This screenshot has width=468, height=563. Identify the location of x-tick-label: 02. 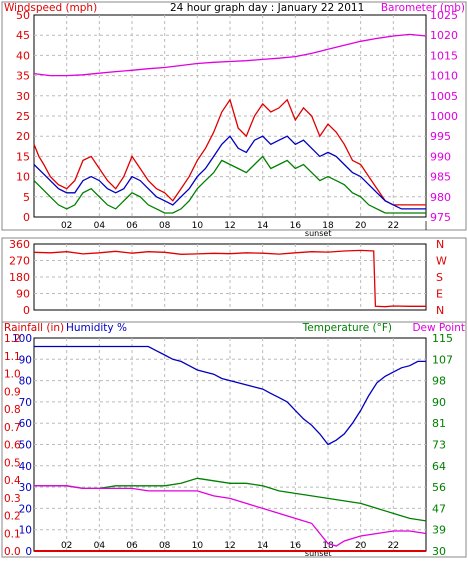
(66, 226).